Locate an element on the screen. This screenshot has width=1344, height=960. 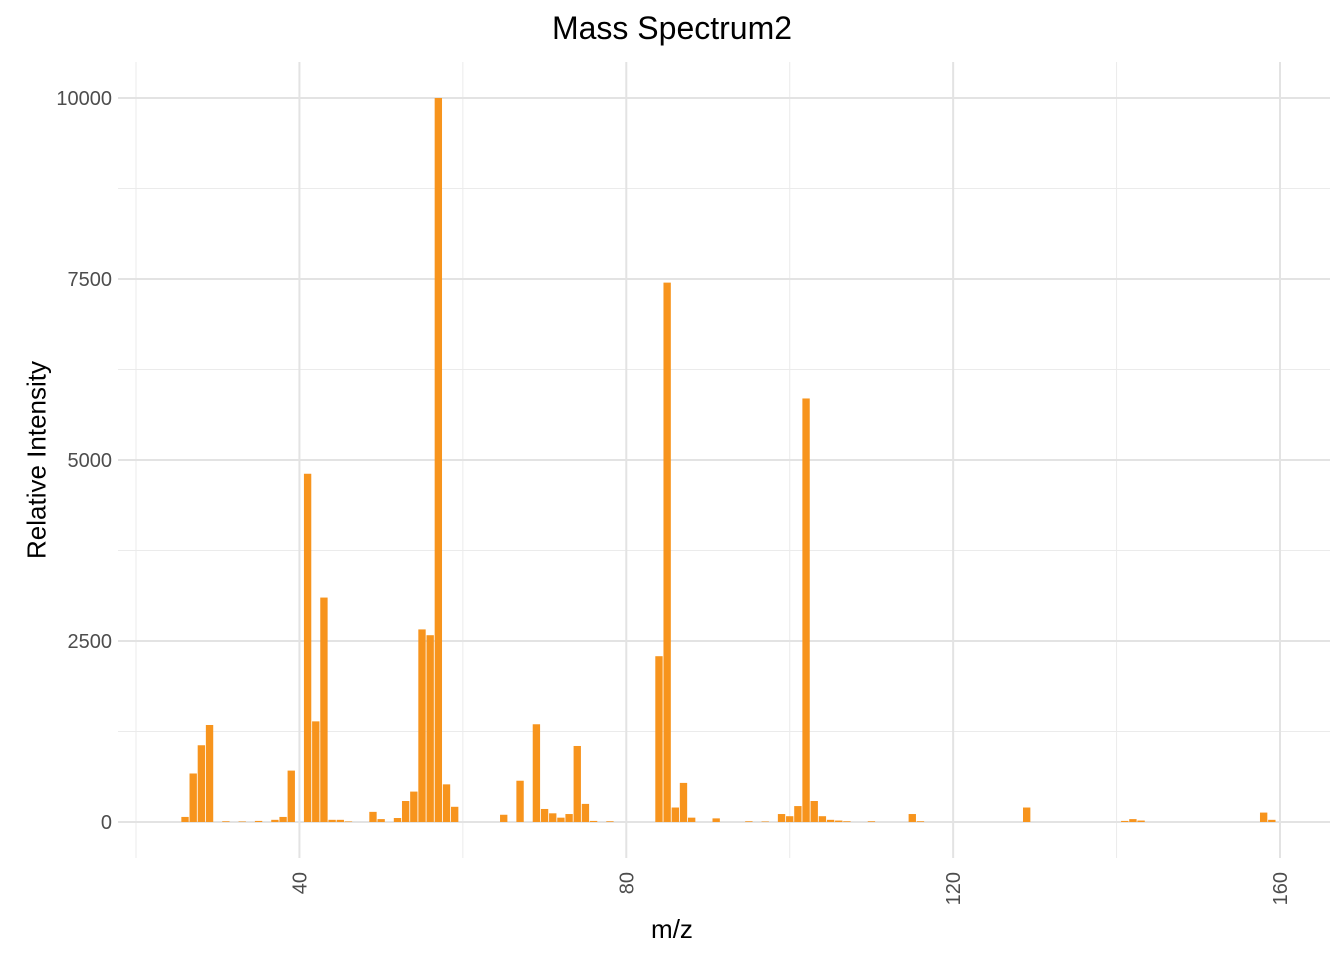
y-axis-label: Relative Intensity is located at coordinates (36, 460).